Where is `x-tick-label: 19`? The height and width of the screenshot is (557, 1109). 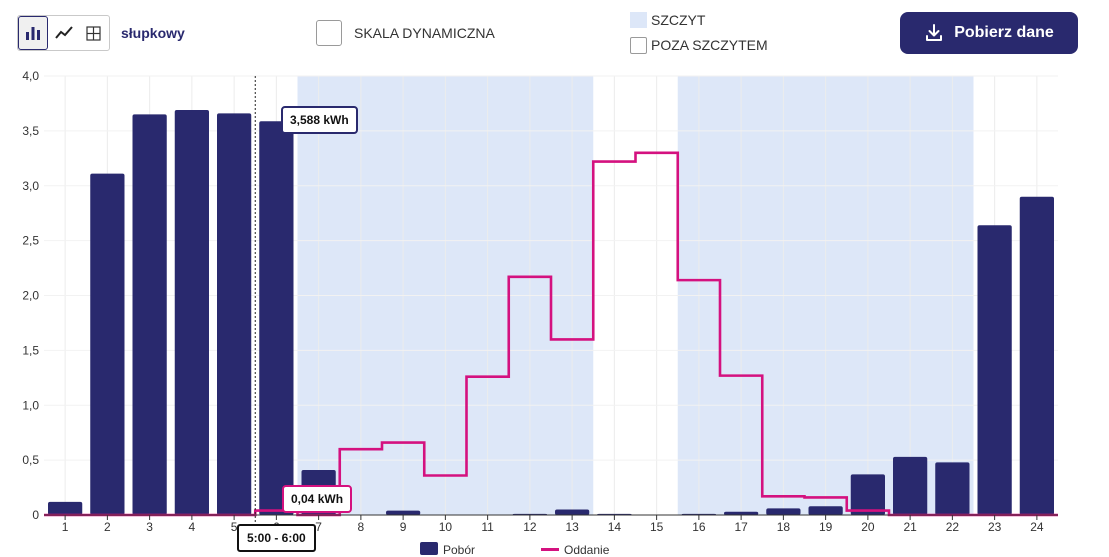
x-tick-label: 19 is located at coordinates (826, 527).